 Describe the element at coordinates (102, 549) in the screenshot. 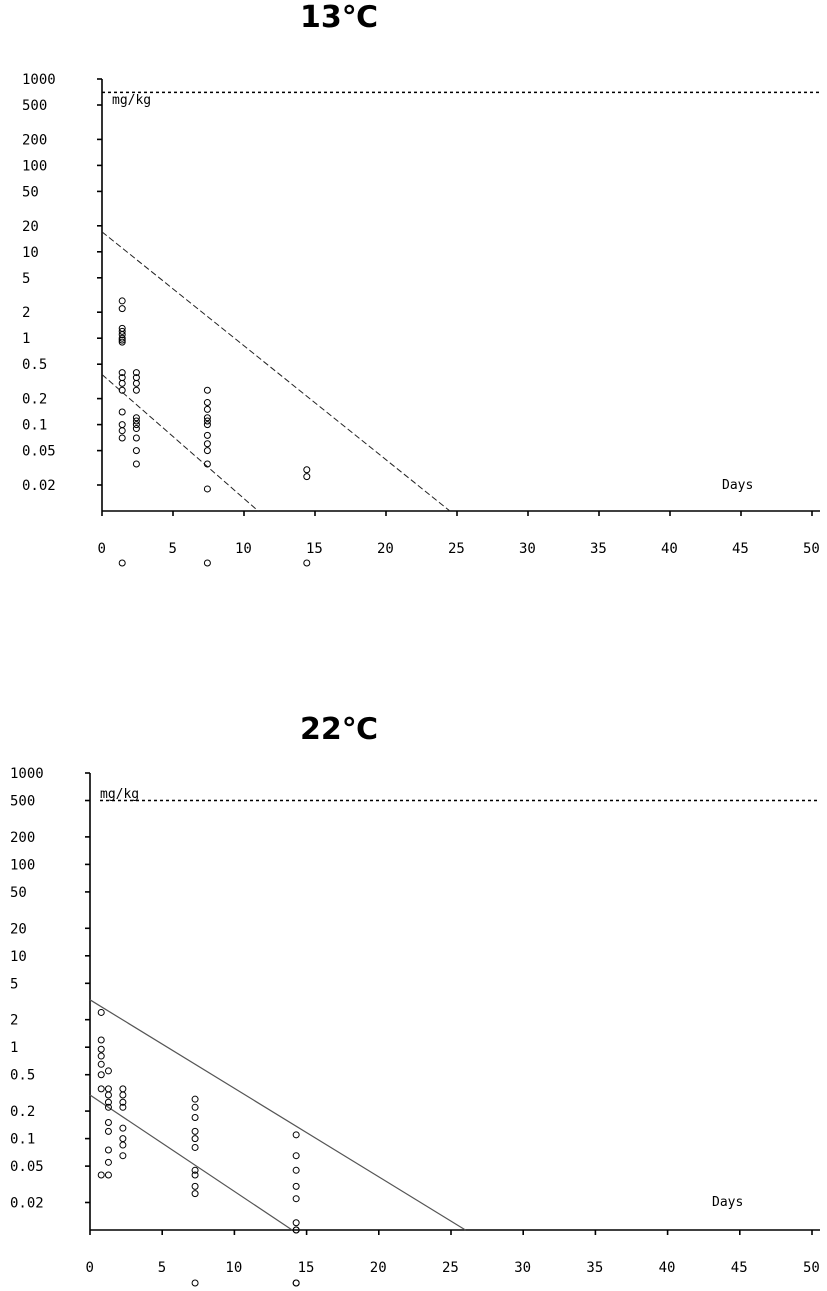

I see `panel-13c-x-tick-label: 0` at that location.